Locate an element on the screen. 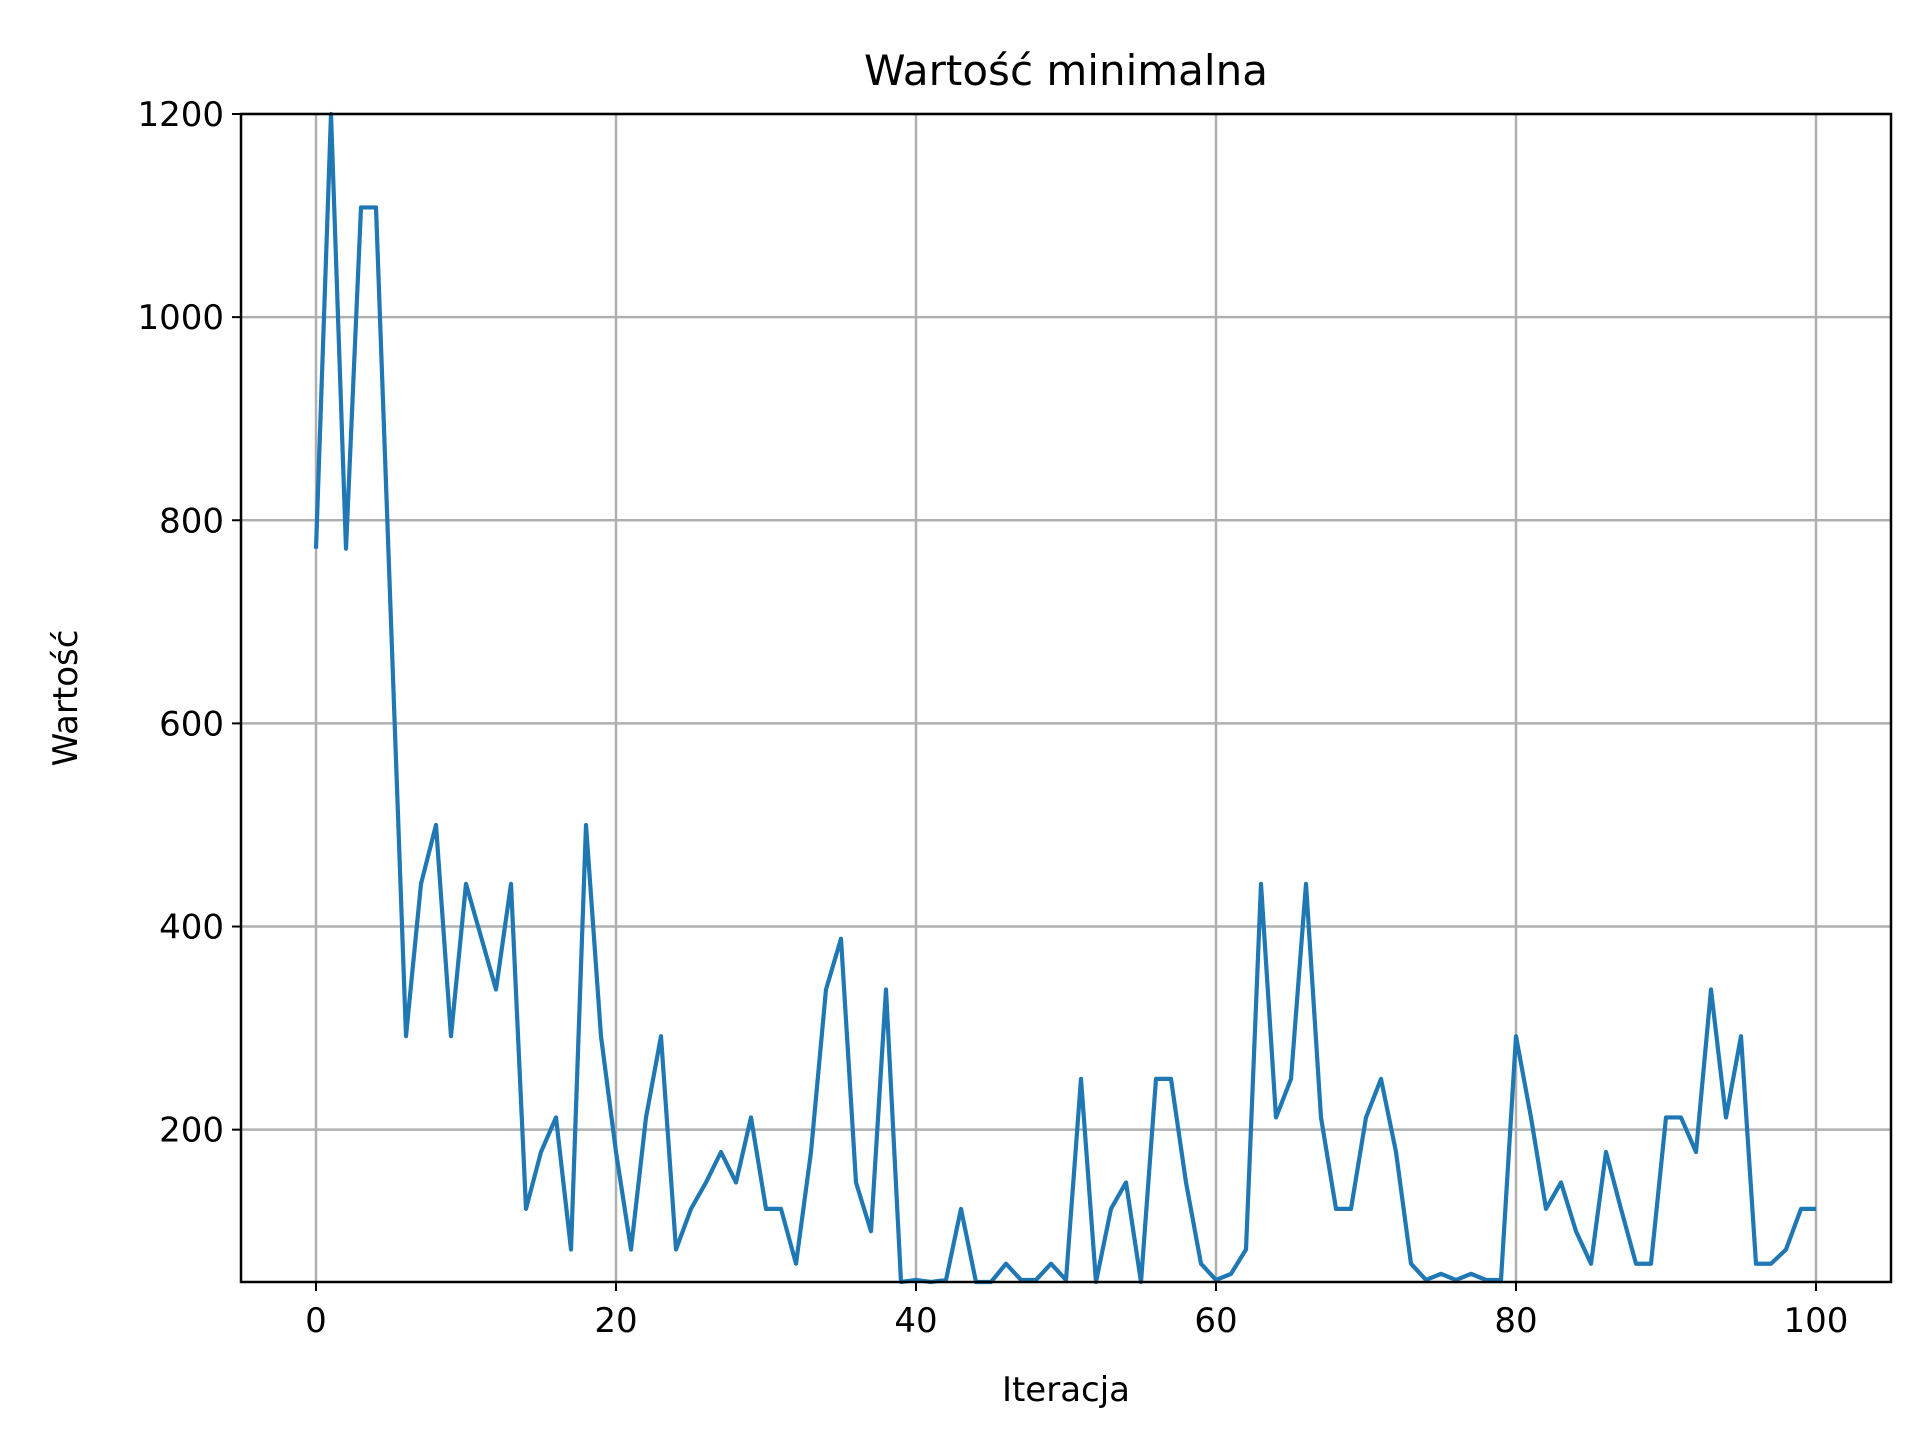 This screenshot has height=1440, width=1920. y-tick-label: 1200 is located at coordinates (180, 115).